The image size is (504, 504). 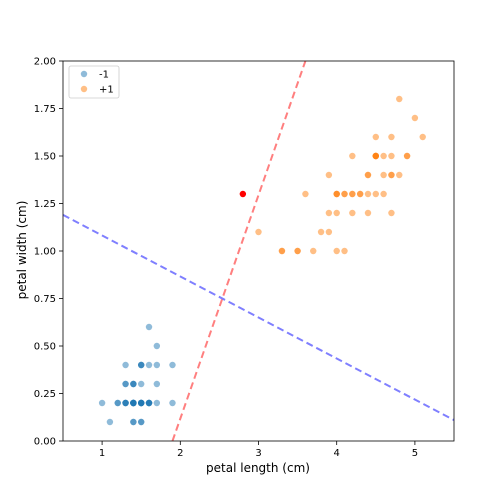 What do you see at coordinates (243, 194) in the screenshot?
I see `highlight-point` at bounding box center [243, 194].